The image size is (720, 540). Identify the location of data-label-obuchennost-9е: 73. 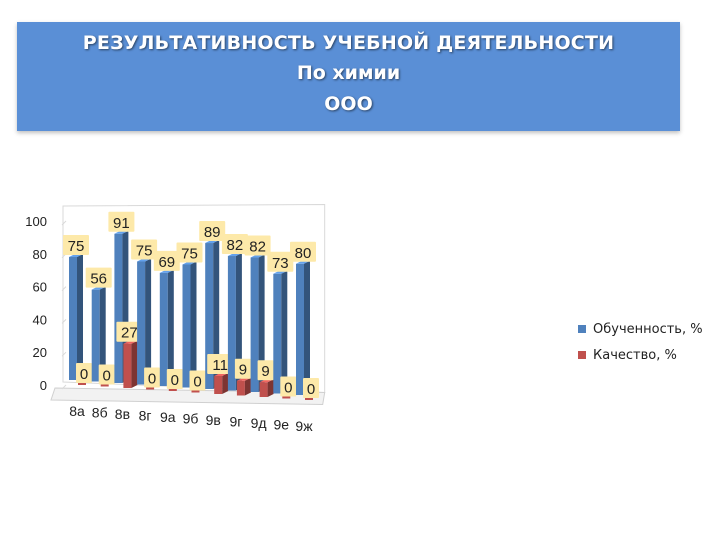
(280, 263).